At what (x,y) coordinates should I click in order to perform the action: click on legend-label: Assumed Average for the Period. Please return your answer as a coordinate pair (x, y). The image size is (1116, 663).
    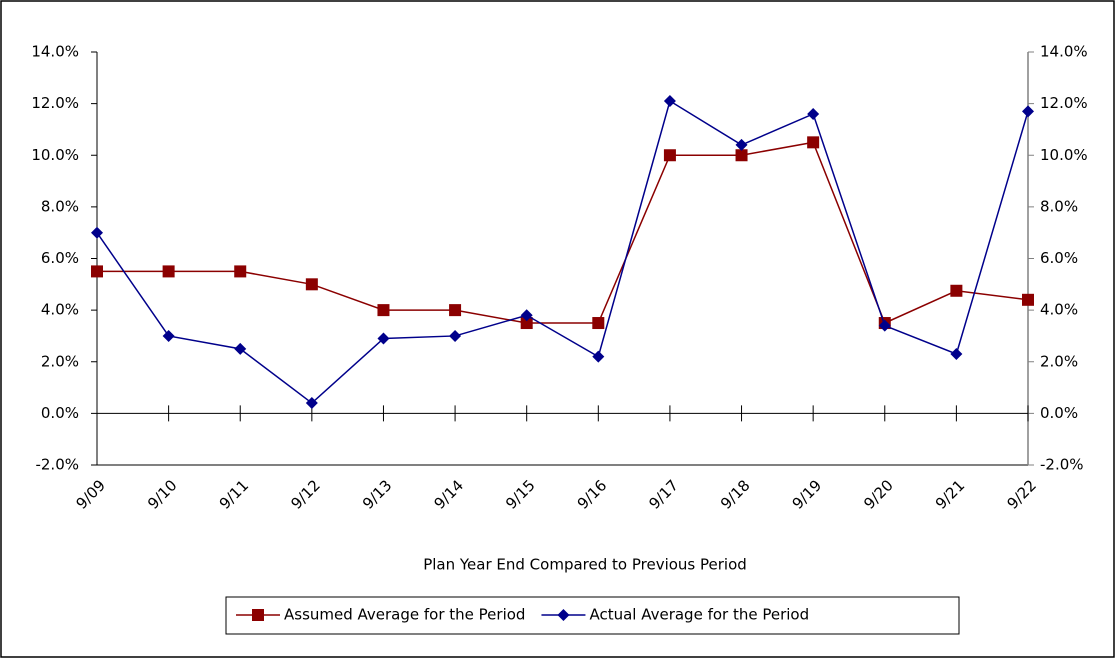
    Looking at the image, I should click on (404, 615).